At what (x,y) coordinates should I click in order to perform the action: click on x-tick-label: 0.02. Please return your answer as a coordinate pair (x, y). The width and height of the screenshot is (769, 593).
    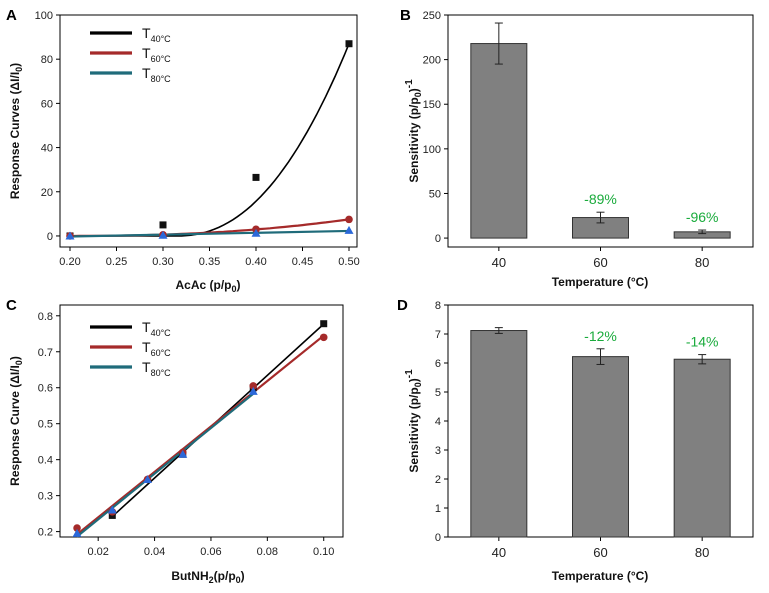
    Looking at the image, I should click on (97, 552).